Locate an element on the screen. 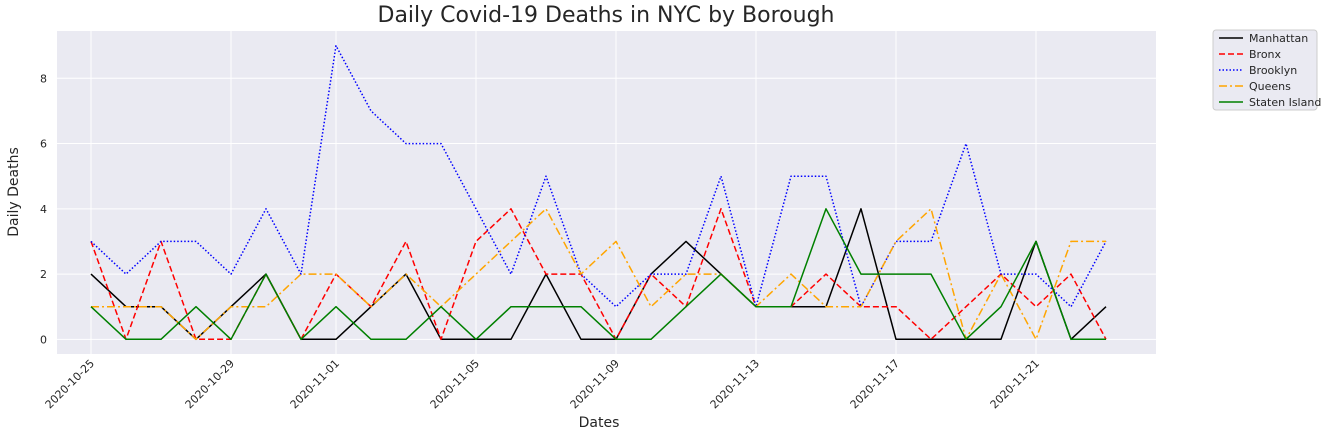  y-tick-label: 0 is located at coordinates (43, 339).